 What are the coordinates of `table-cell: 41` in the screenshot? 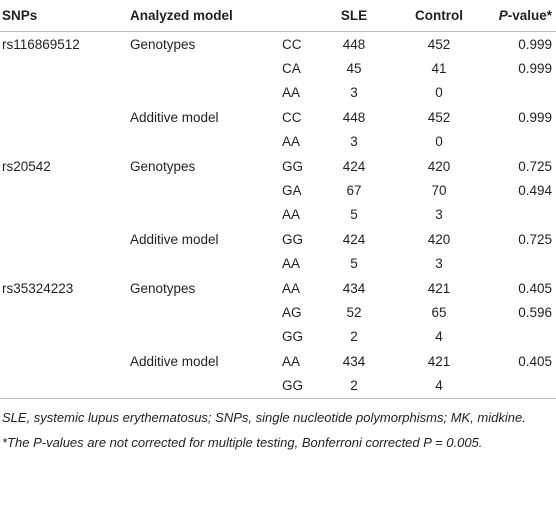 It's located at (439, 69).